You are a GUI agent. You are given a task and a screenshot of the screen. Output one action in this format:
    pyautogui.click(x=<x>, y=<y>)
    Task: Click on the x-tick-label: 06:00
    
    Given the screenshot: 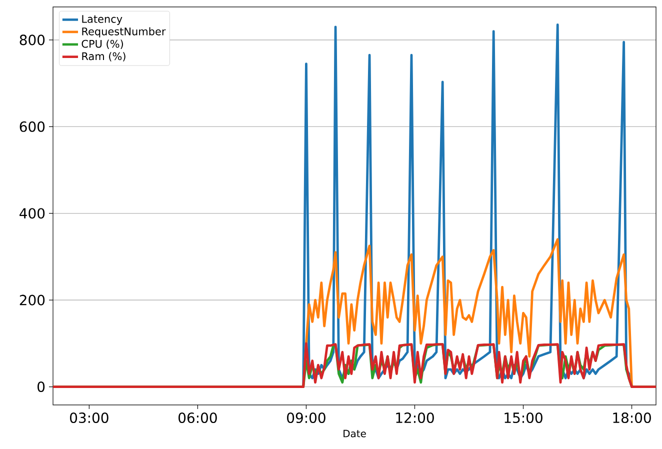 What is the action you would take?
    pyautogui.click(x=197, y=418)
    